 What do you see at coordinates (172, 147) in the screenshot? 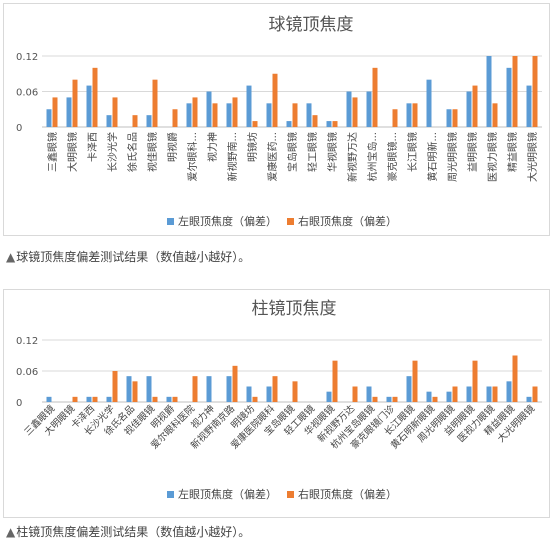
I see `x-tick-label: 明视爵` at bounding box center [172, 147].